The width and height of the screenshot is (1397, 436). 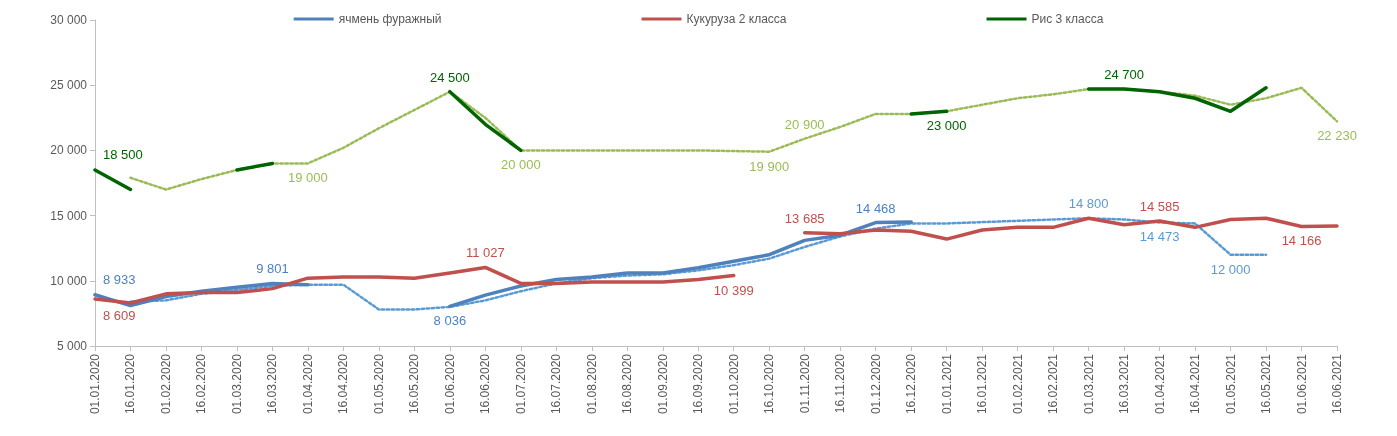 I want to click on data-label: 13 685, so click(x=804, y=218).